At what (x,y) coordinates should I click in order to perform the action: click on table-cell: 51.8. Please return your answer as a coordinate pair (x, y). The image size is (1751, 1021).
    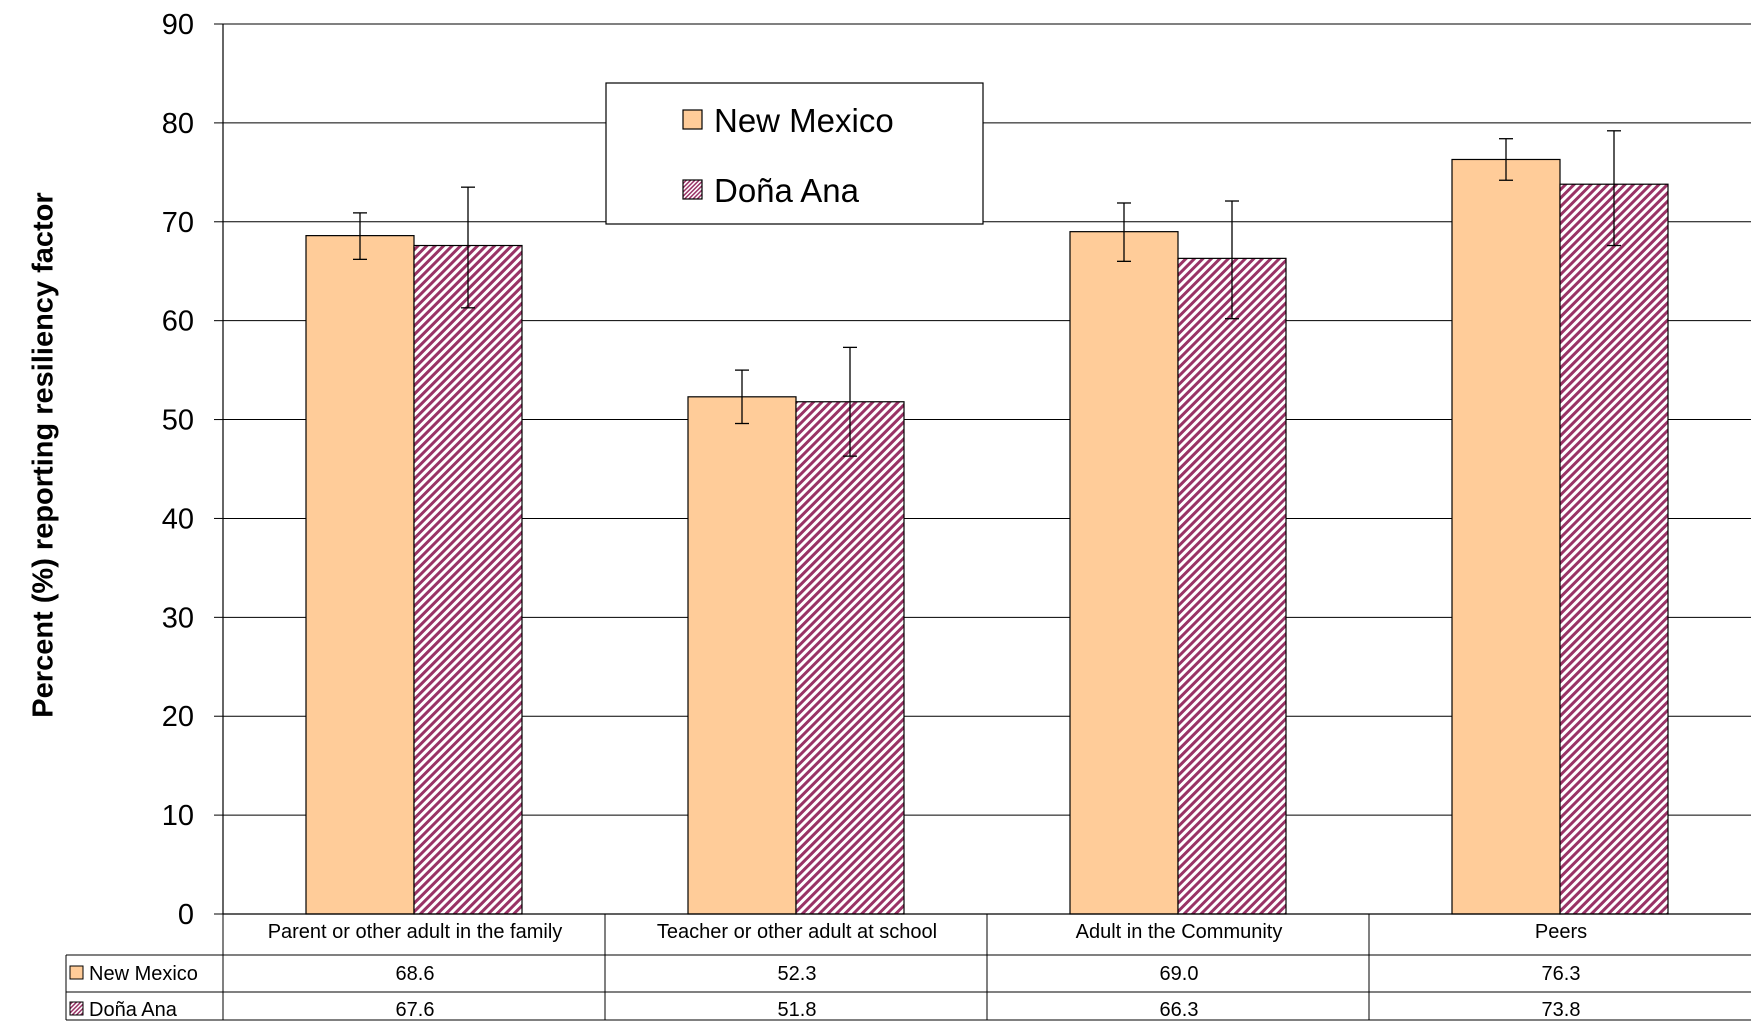
    Looking at the image, I should click on (797, 1010).